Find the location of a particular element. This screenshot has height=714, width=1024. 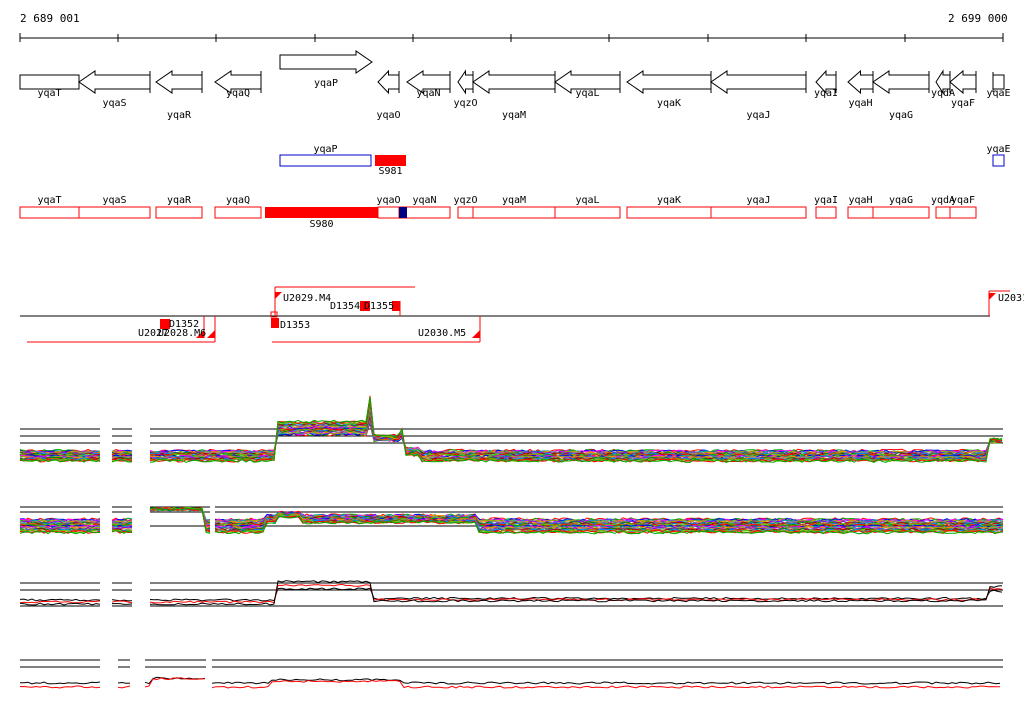

segment-yqaT: yqaT is located at coordinates (49, 207).